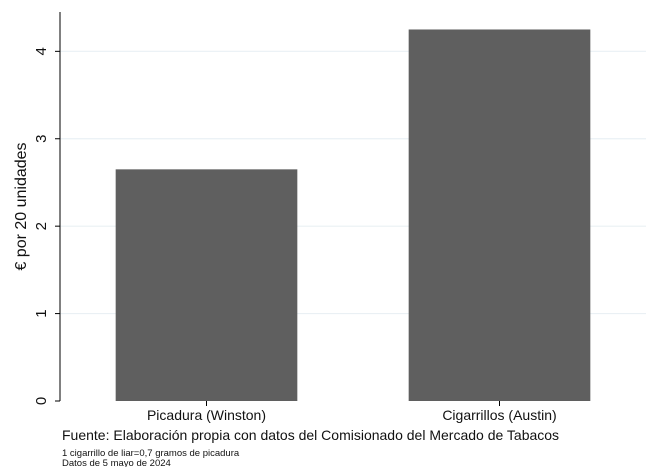  I want to click on x-tick-label-1: Cigarrillos (Austin), so click(499, 415).